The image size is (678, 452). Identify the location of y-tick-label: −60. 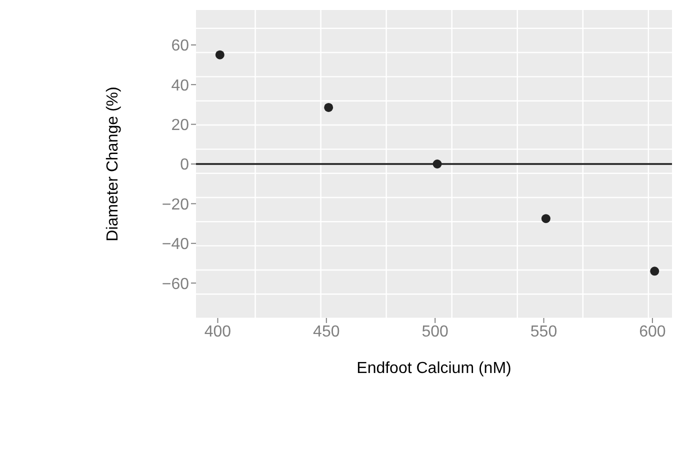
(176, 284).